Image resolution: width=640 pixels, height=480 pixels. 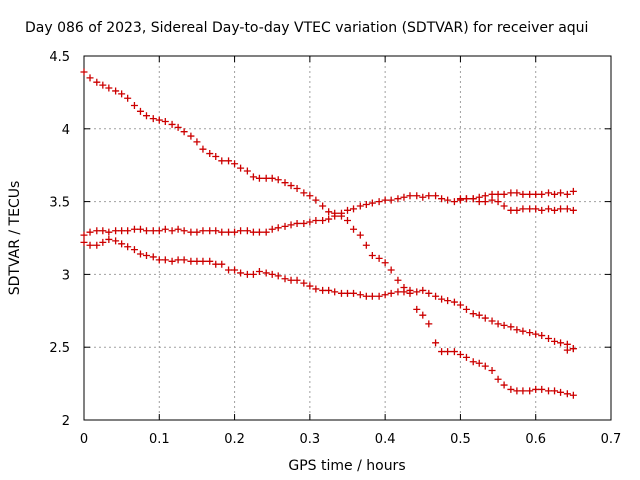 What do you see at coordinates (66, 275) in the screenshot?
I see `y-tick-label: 3` at bounding box center [66, 275].